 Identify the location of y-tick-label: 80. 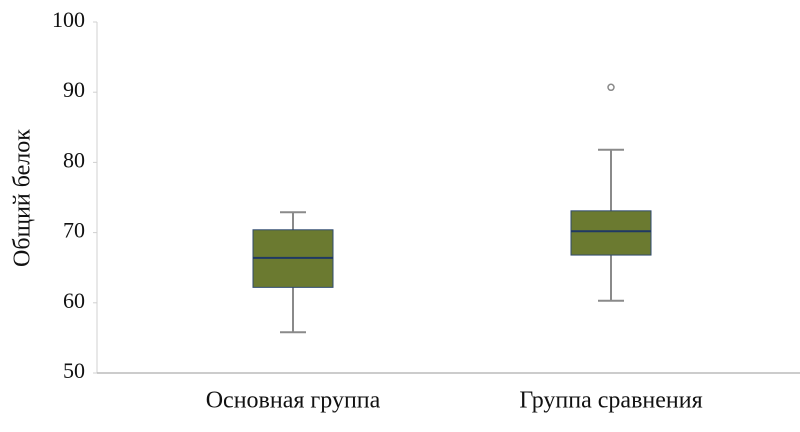
(74, 159).